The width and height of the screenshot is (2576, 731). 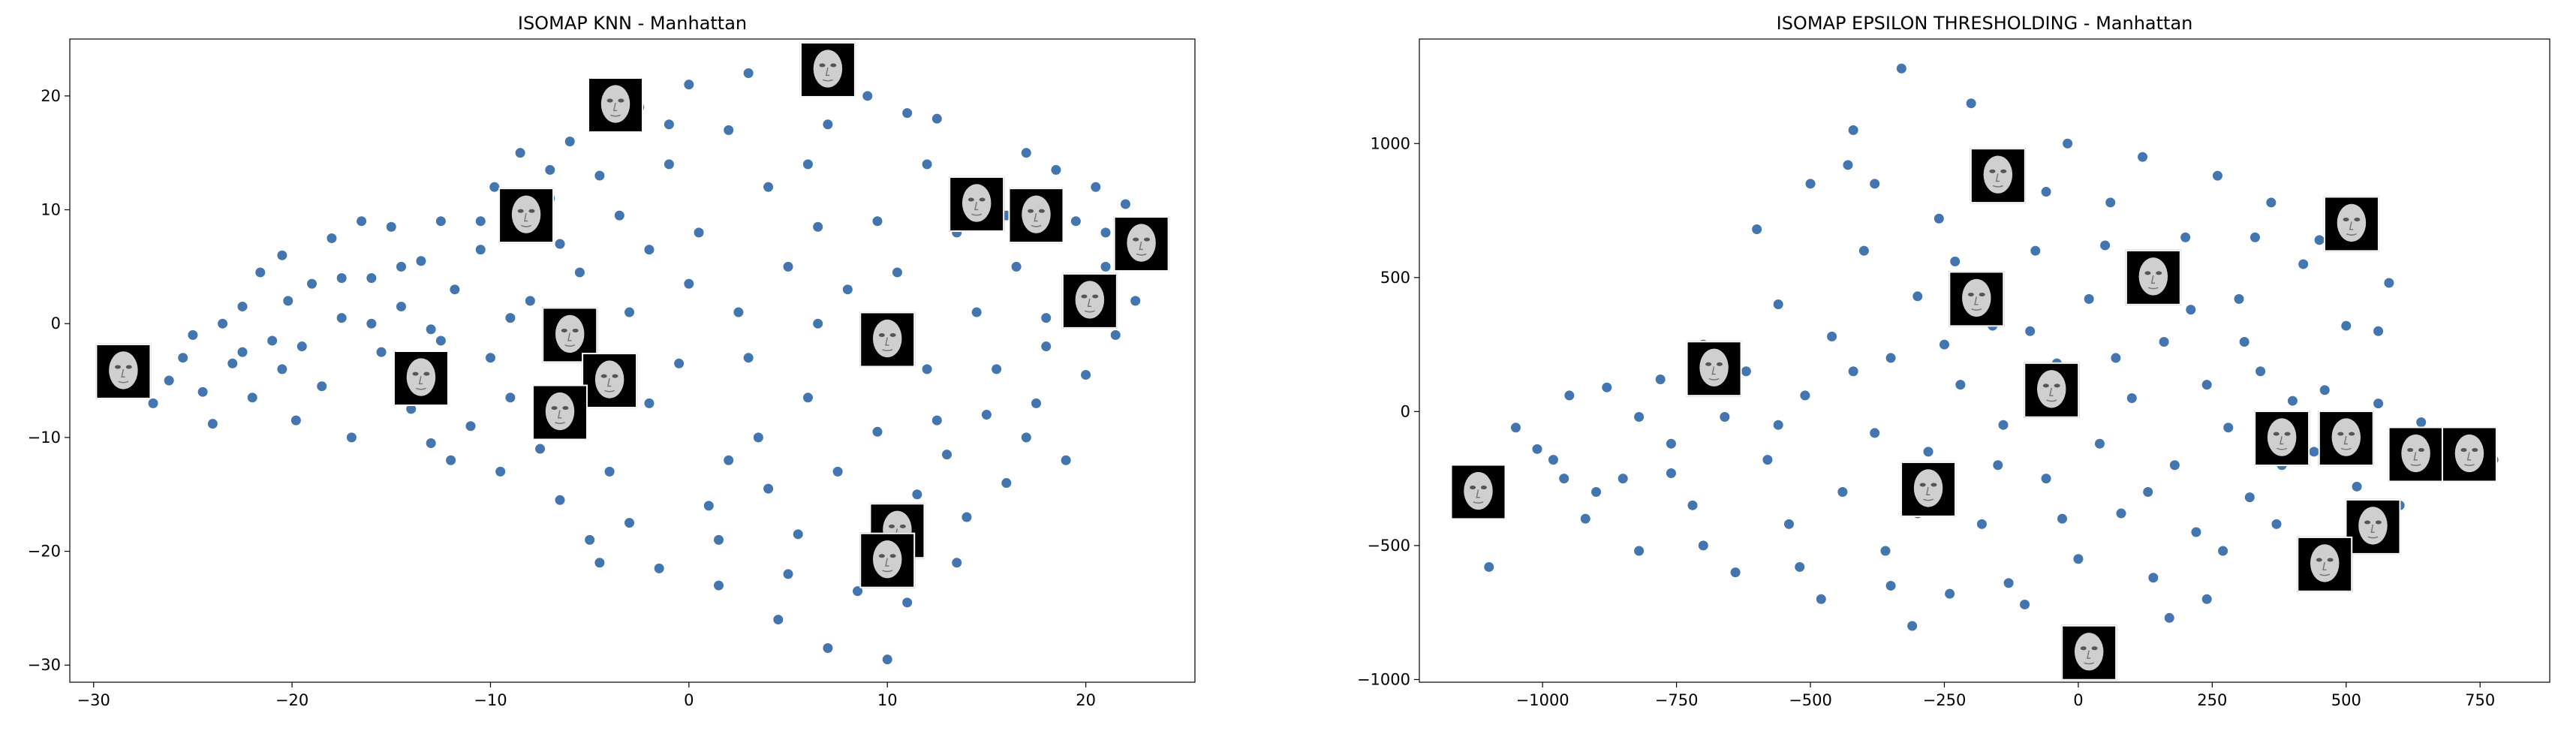 What do you see at coordinates (1985, 23) in the screenshot?
I see `chart-title: ISOMAP EPSILON THRESHOLDING - Manhattan` at bounding box center [1985, 23].